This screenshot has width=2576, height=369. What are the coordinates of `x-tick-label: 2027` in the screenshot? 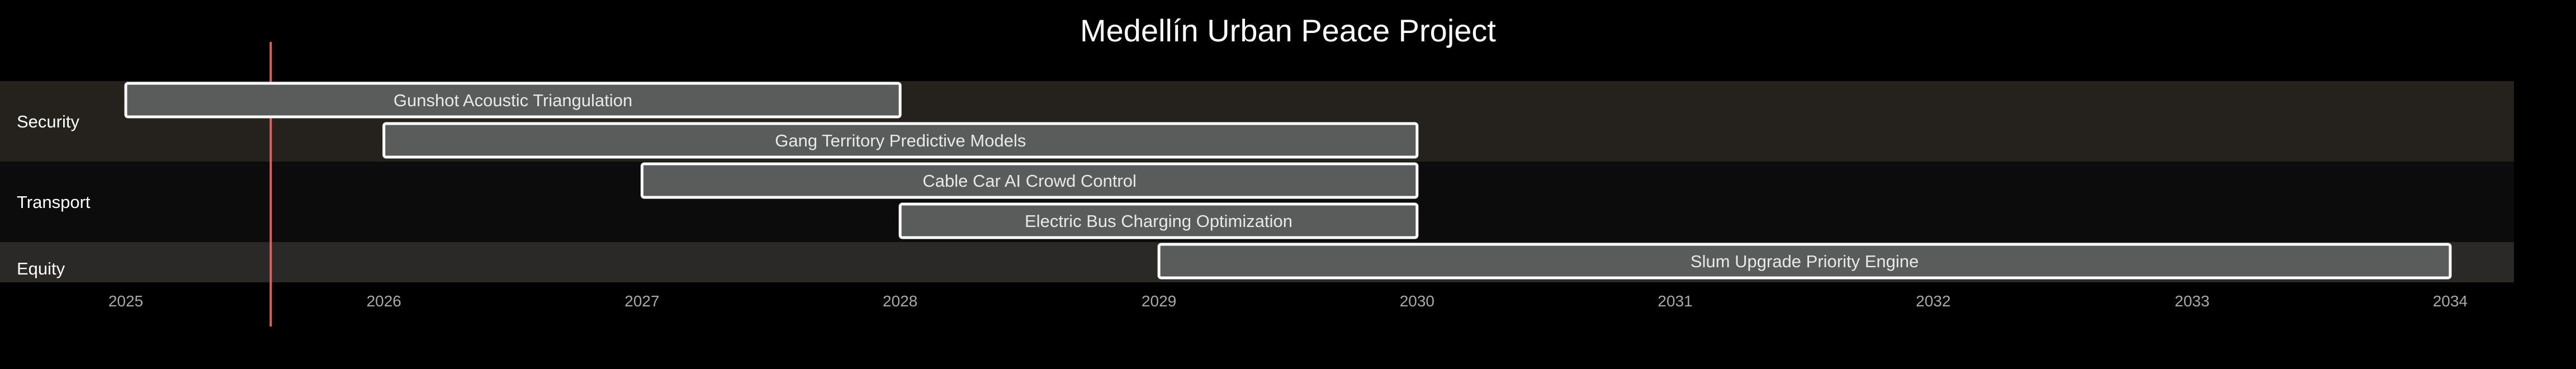 It's located at (641, 301).